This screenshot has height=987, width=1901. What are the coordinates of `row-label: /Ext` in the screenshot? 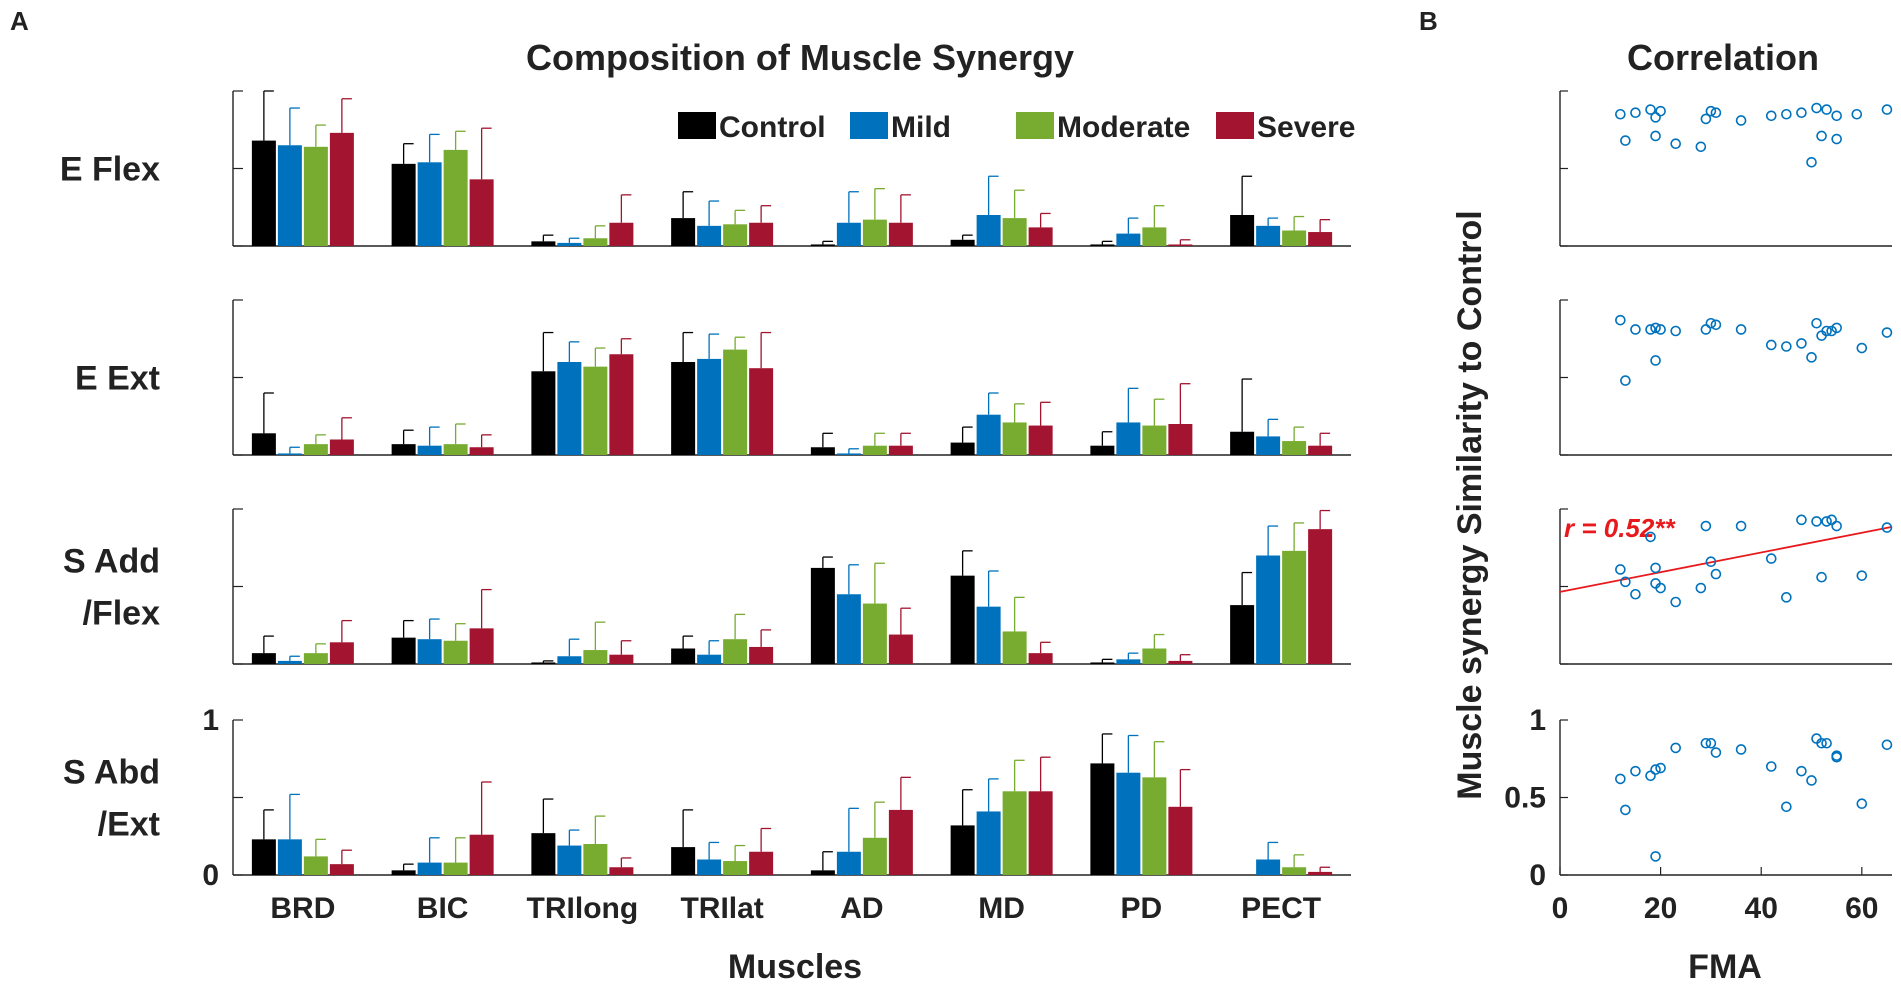 It's located at (129, 825).